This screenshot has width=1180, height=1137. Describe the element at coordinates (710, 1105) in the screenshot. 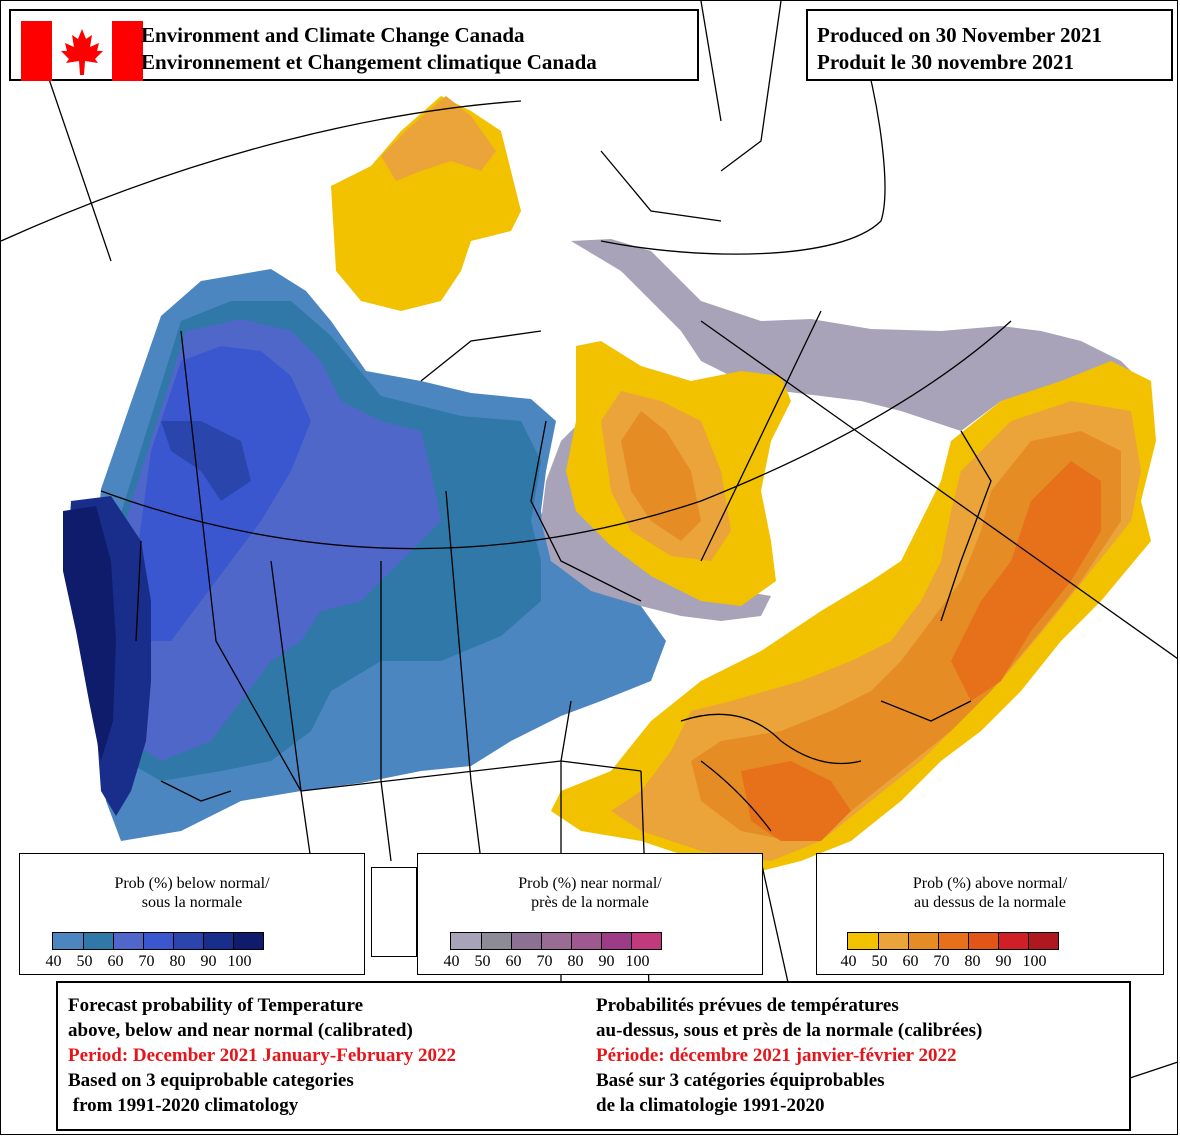

I see `description-fr-line5: de la climatologie 1991-2020` at that location.